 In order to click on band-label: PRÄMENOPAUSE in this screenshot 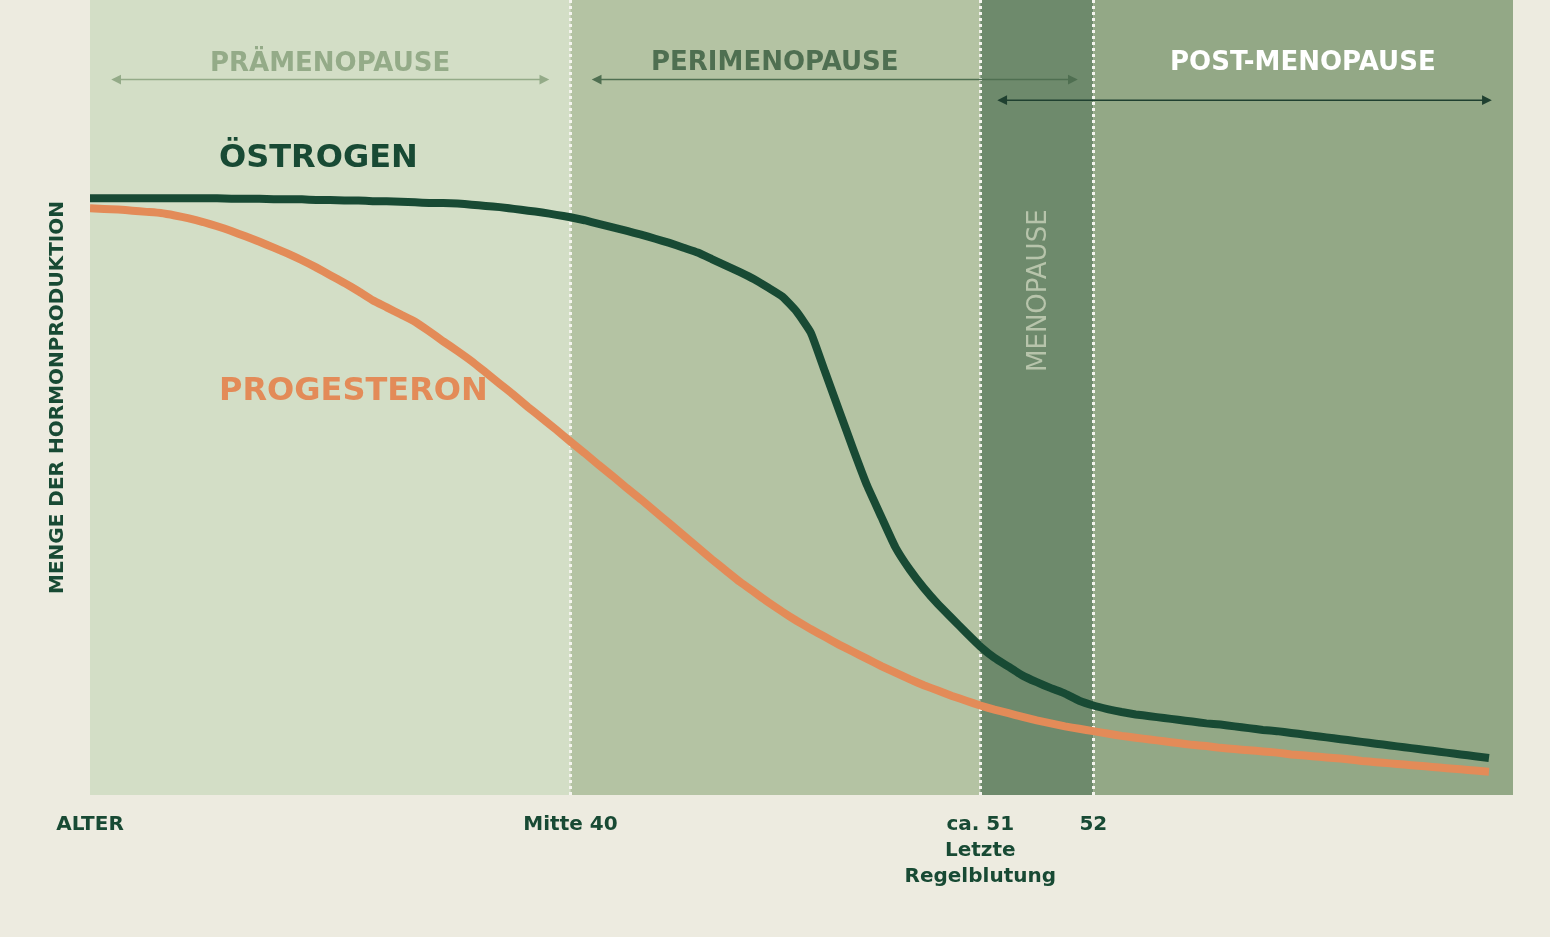, I will do `click(330, 61)`.